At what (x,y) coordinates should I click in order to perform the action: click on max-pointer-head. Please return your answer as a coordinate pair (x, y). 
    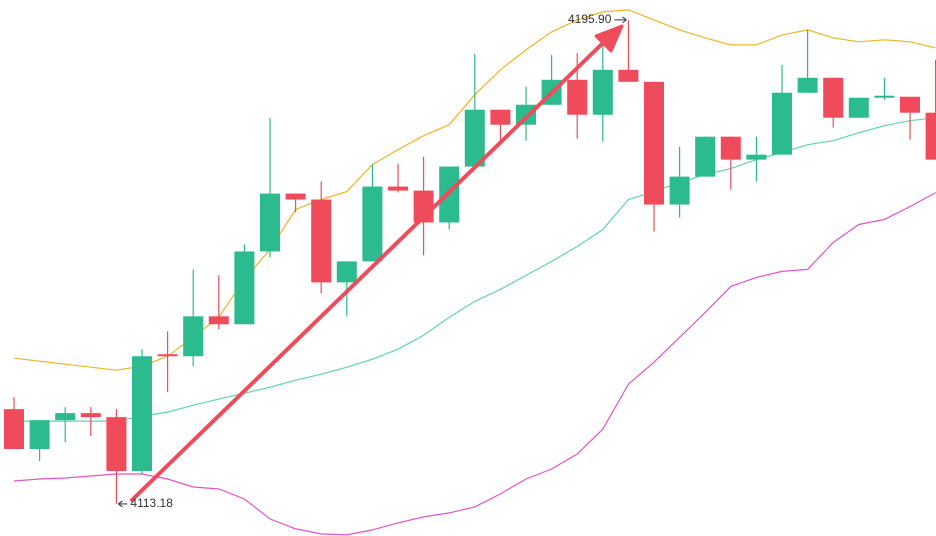
    Looking at the image, I should click on (624, 20).